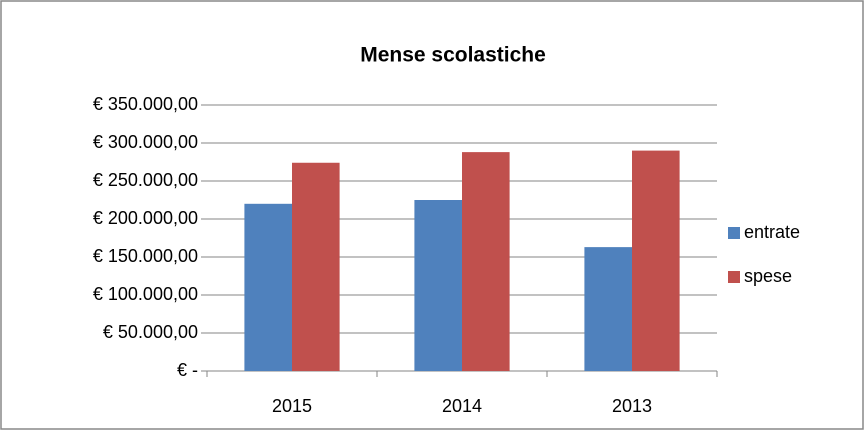 Image resolution: width=865 pixels, height=431 pixels. What do you see at coordinates (145, 104) in the screenshot?
I see `y-tick-label: € 350.000,00` at bounding box center [145, 104].